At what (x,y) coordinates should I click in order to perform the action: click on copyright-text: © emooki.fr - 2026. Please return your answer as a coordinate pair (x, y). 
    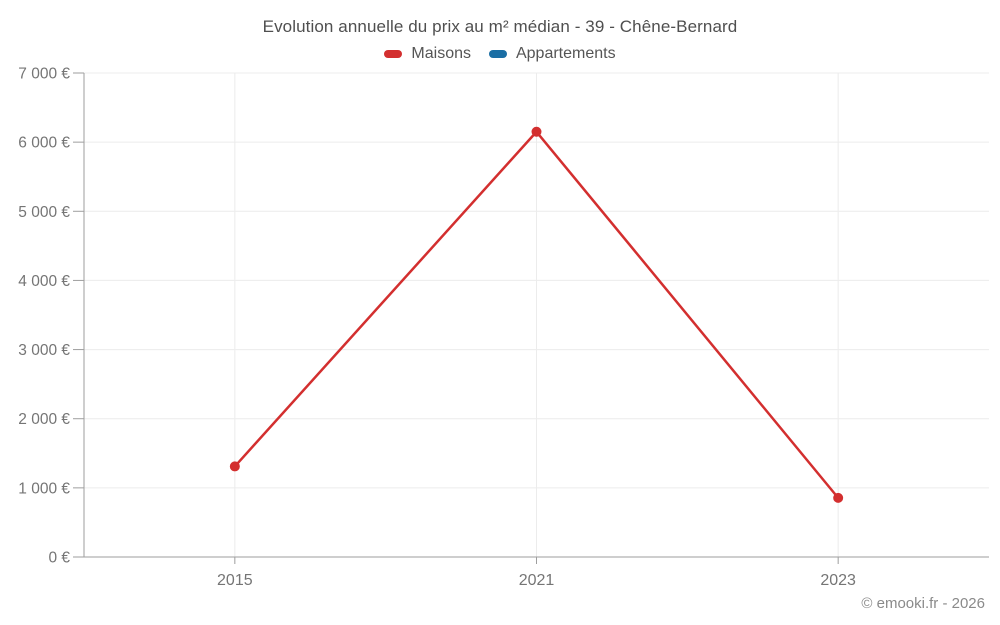
    Looking at the image, I should click on (923, 603).